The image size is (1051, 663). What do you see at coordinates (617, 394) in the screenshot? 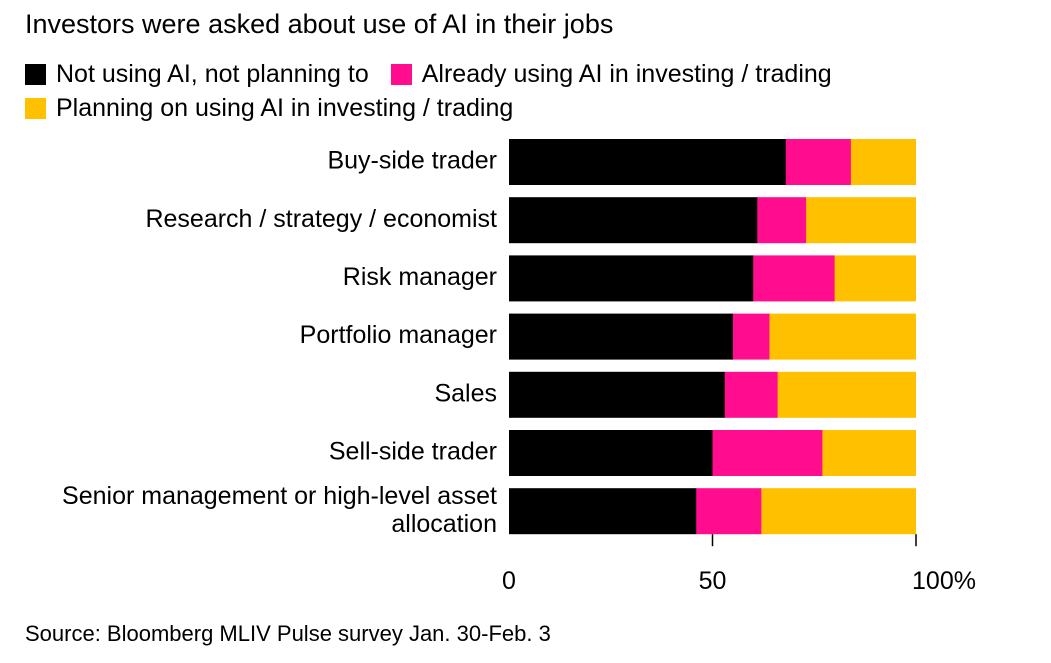
I see `bar-sales-not-using-ai-not-planning-to` at bounding box center [617, 394].